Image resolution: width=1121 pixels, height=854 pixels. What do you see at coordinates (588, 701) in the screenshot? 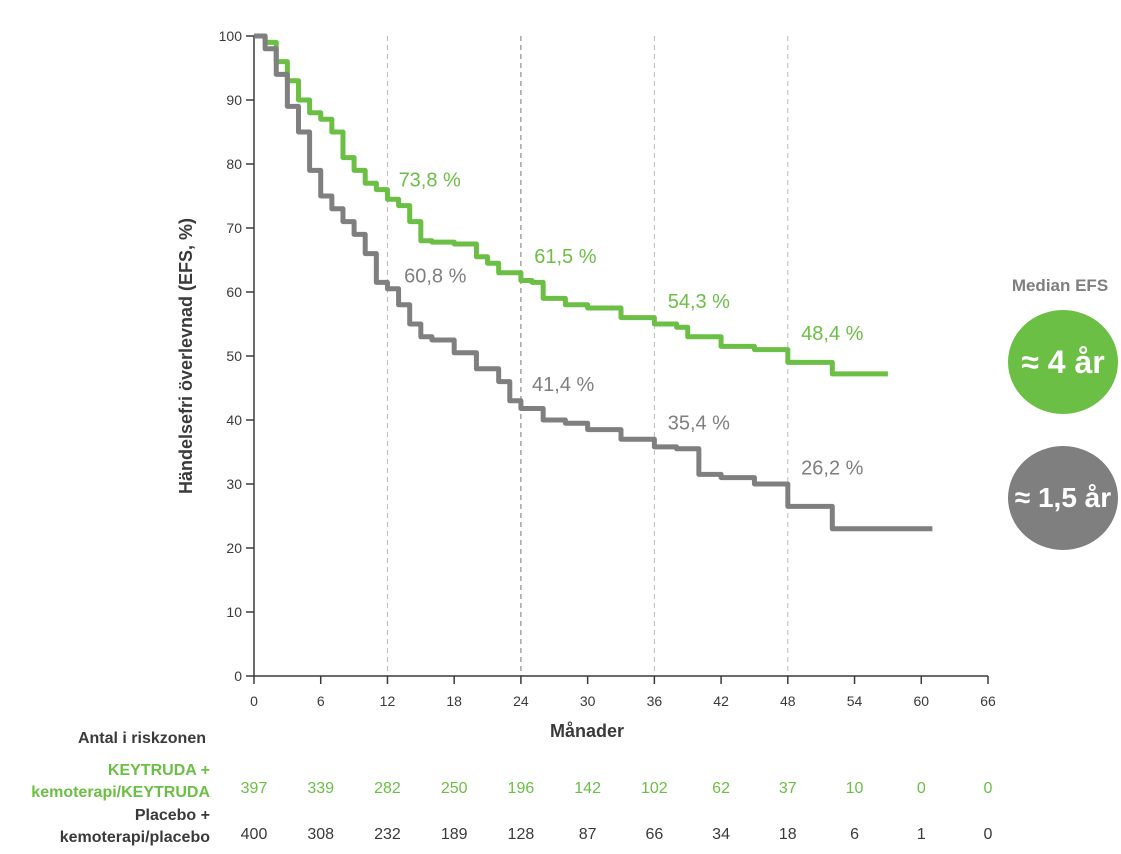
I see `x-tick-label: 30` at bounding box center [588, 701].